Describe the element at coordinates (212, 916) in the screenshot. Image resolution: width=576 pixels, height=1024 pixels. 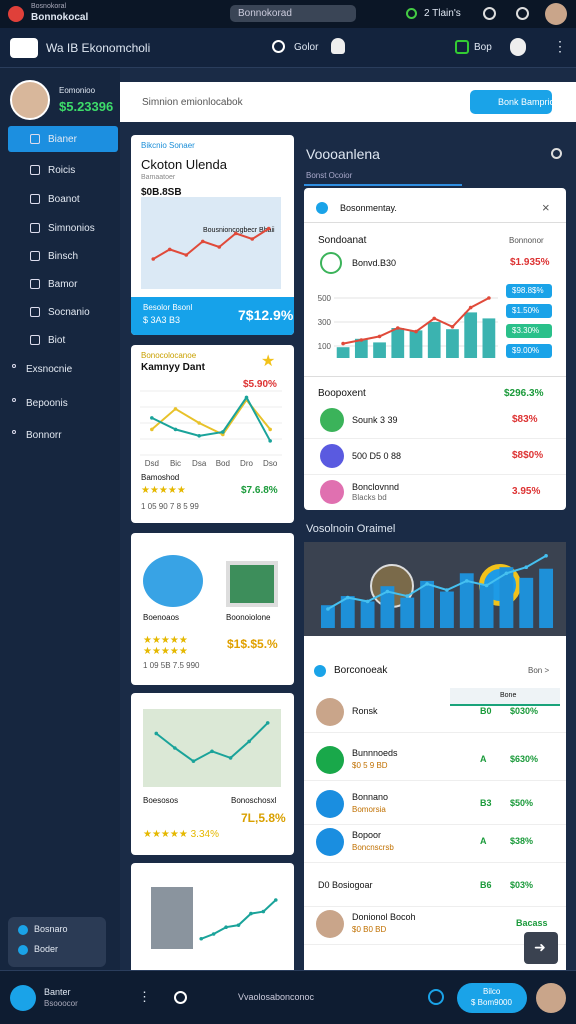
I see `card` at that location.